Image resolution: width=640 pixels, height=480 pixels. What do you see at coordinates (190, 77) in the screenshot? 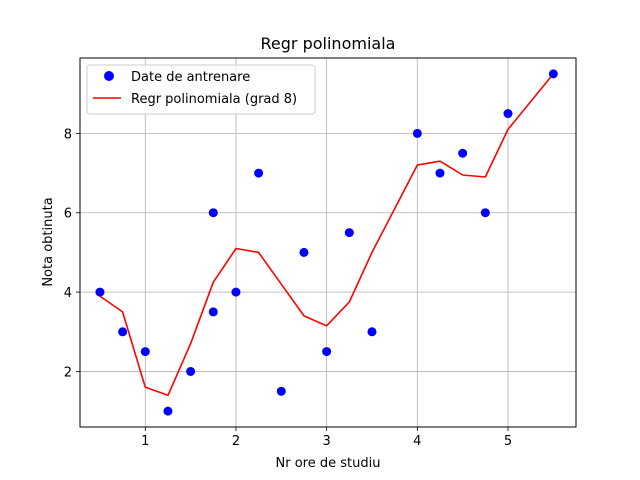
I see `legend-label-training-data: Date de antrenare` at bounding box center [190, 77].